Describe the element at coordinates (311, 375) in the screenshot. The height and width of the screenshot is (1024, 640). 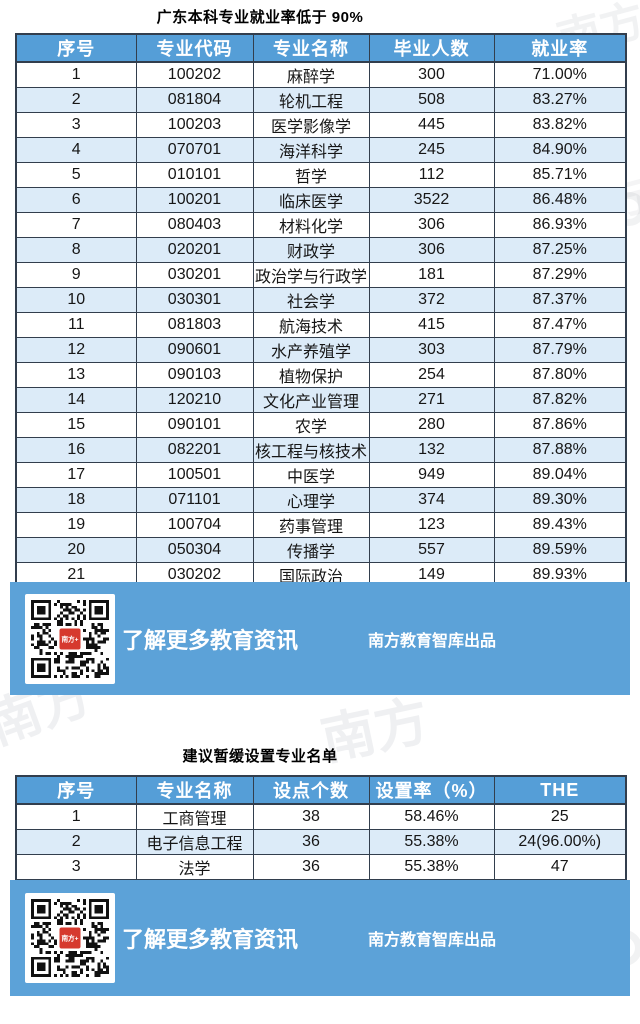
I see `table-cell: 植物保护` at that location.